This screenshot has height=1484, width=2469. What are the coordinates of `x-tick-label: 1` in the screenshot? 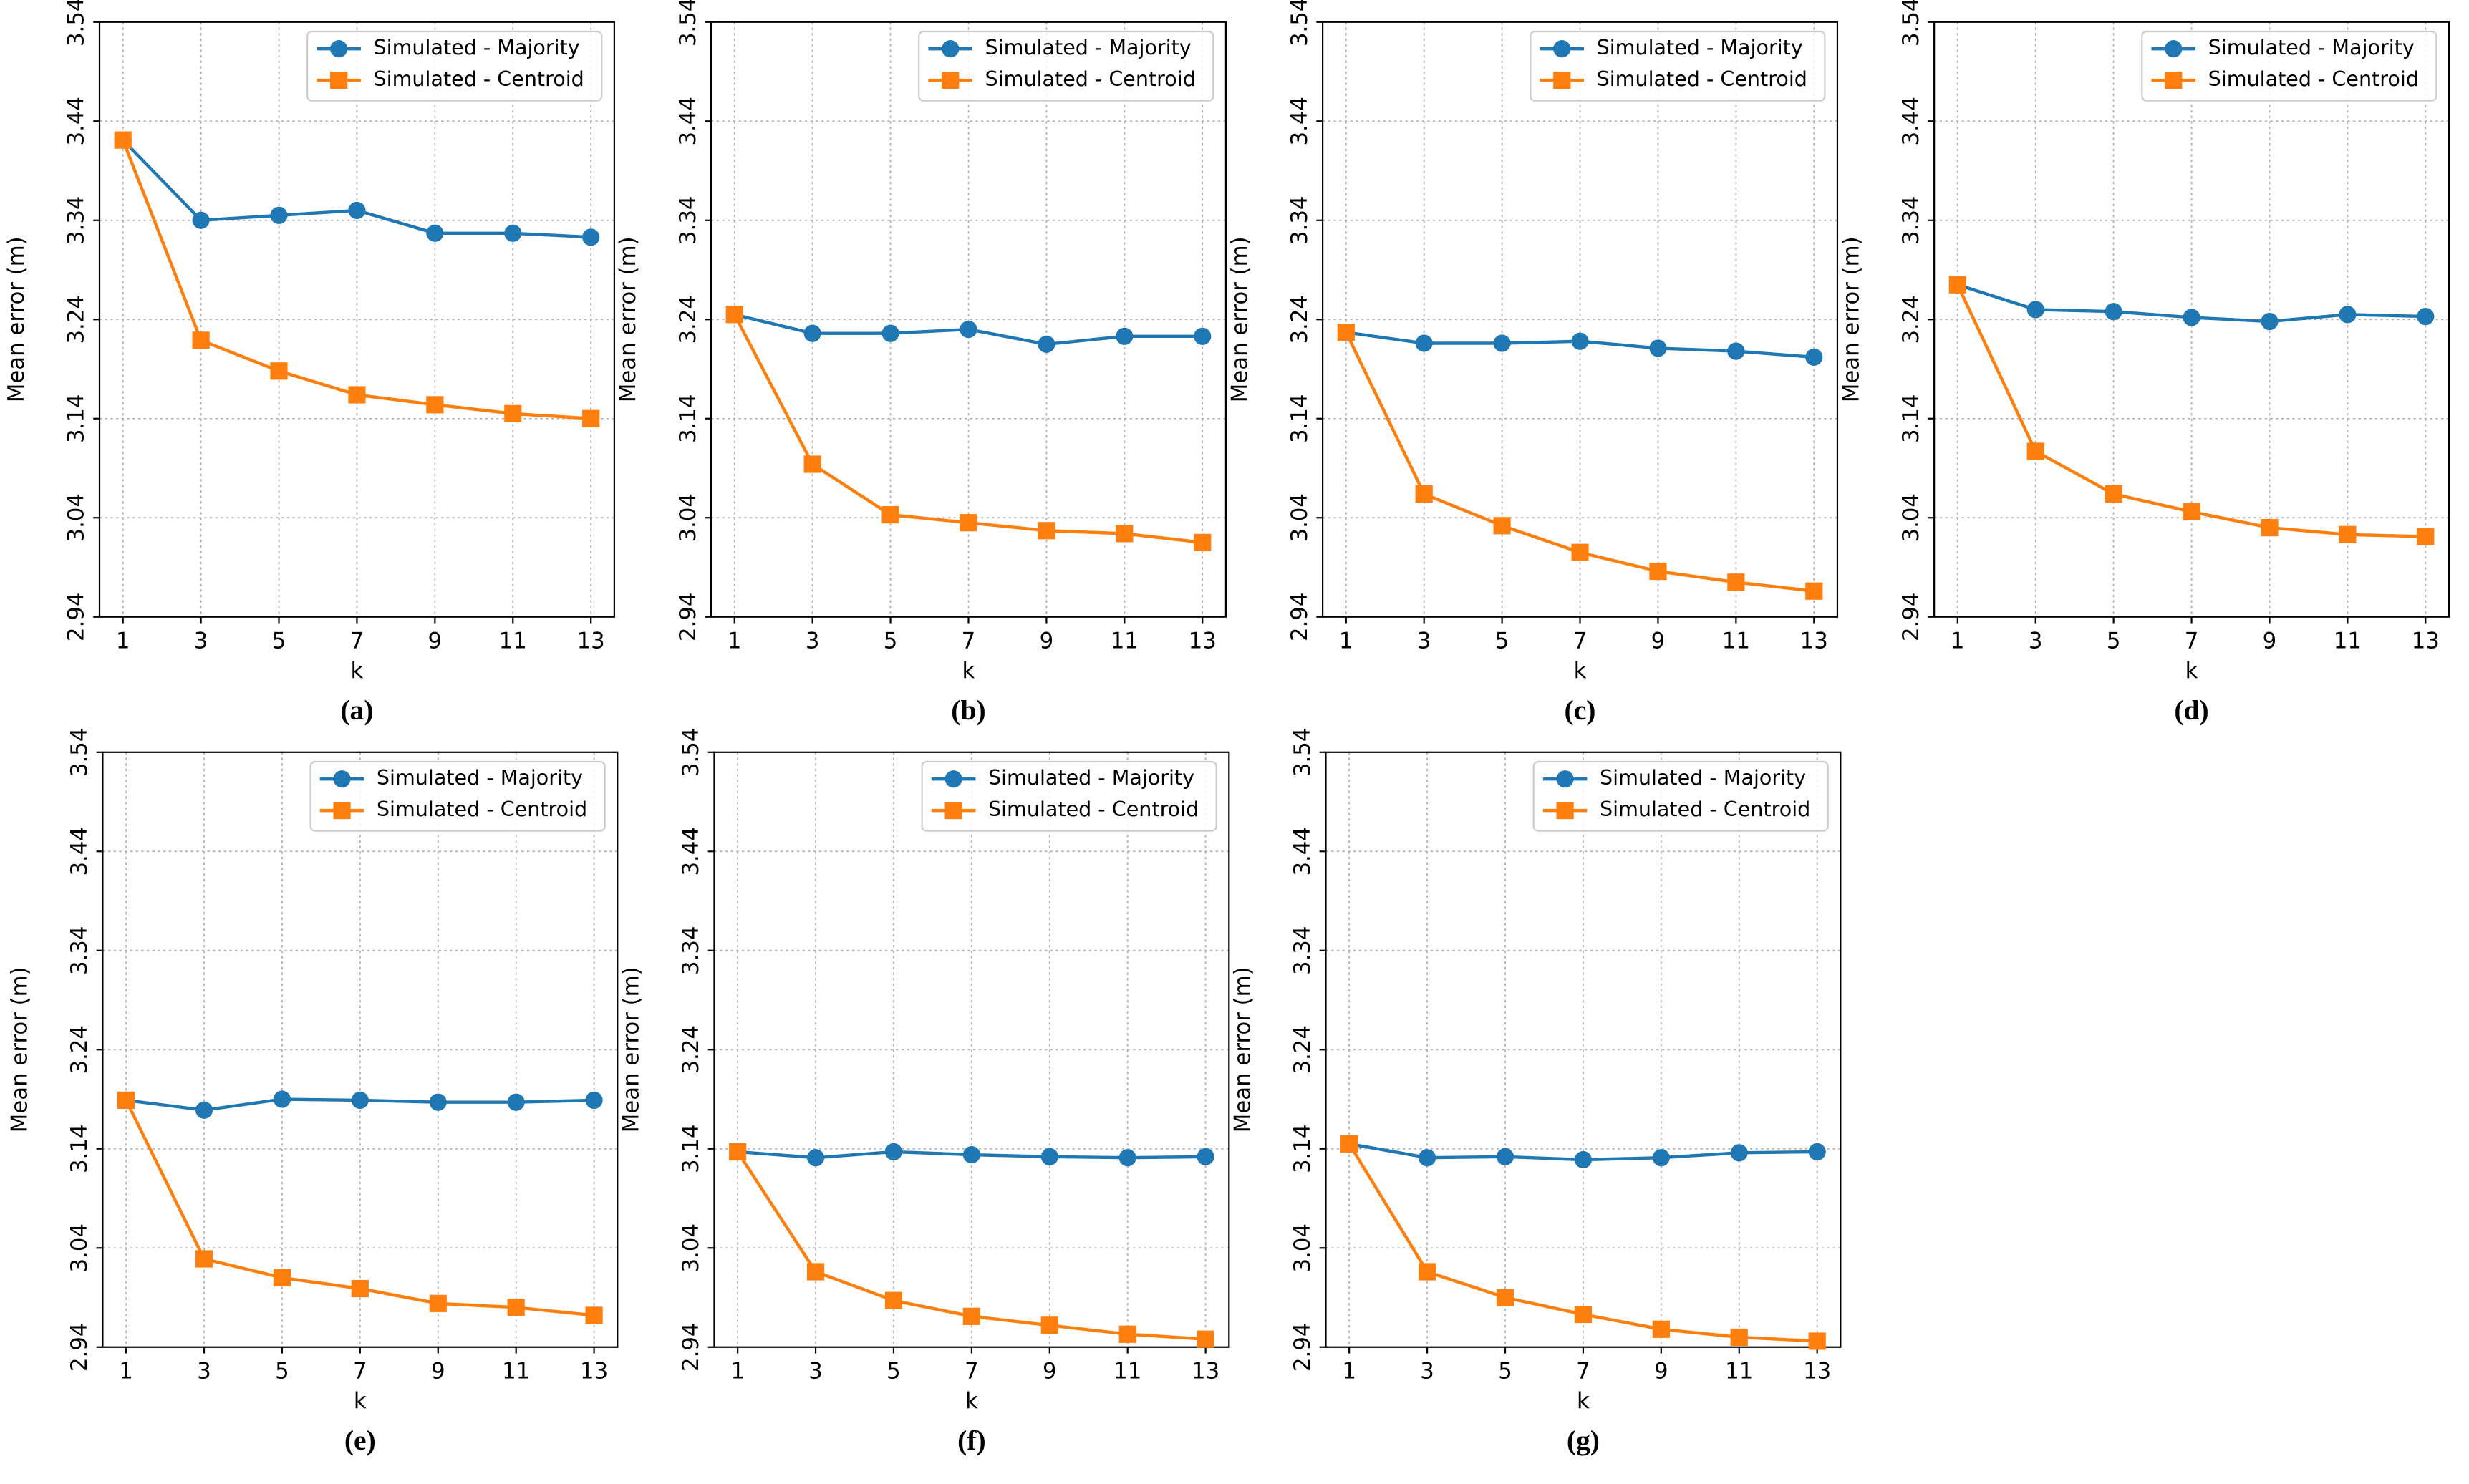 It's located at (1958, 641).